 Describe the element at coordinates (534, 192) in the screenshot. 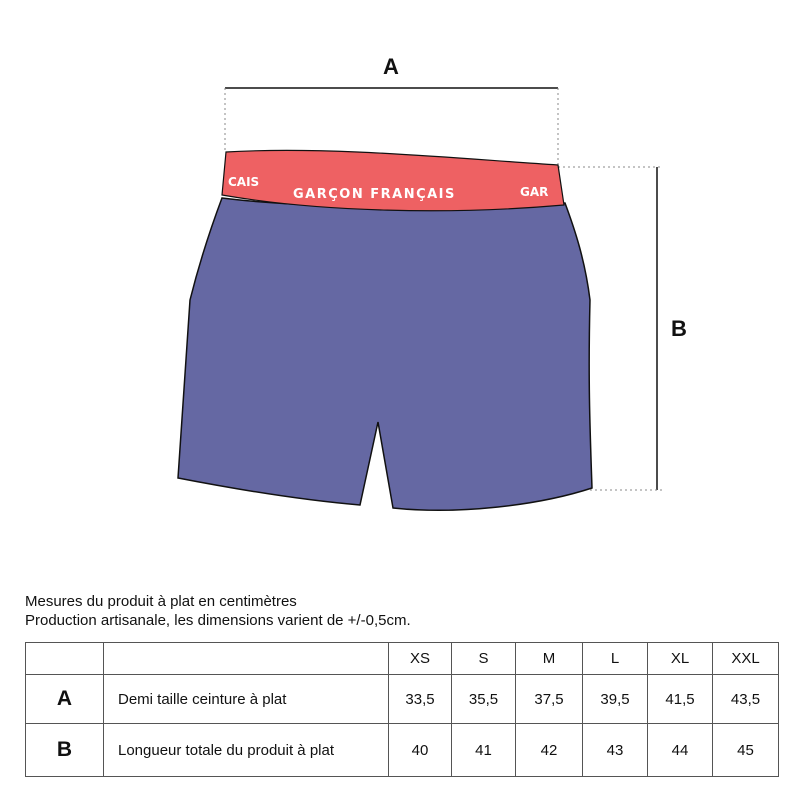

I see `waistband-print-right: GAR` at that location.